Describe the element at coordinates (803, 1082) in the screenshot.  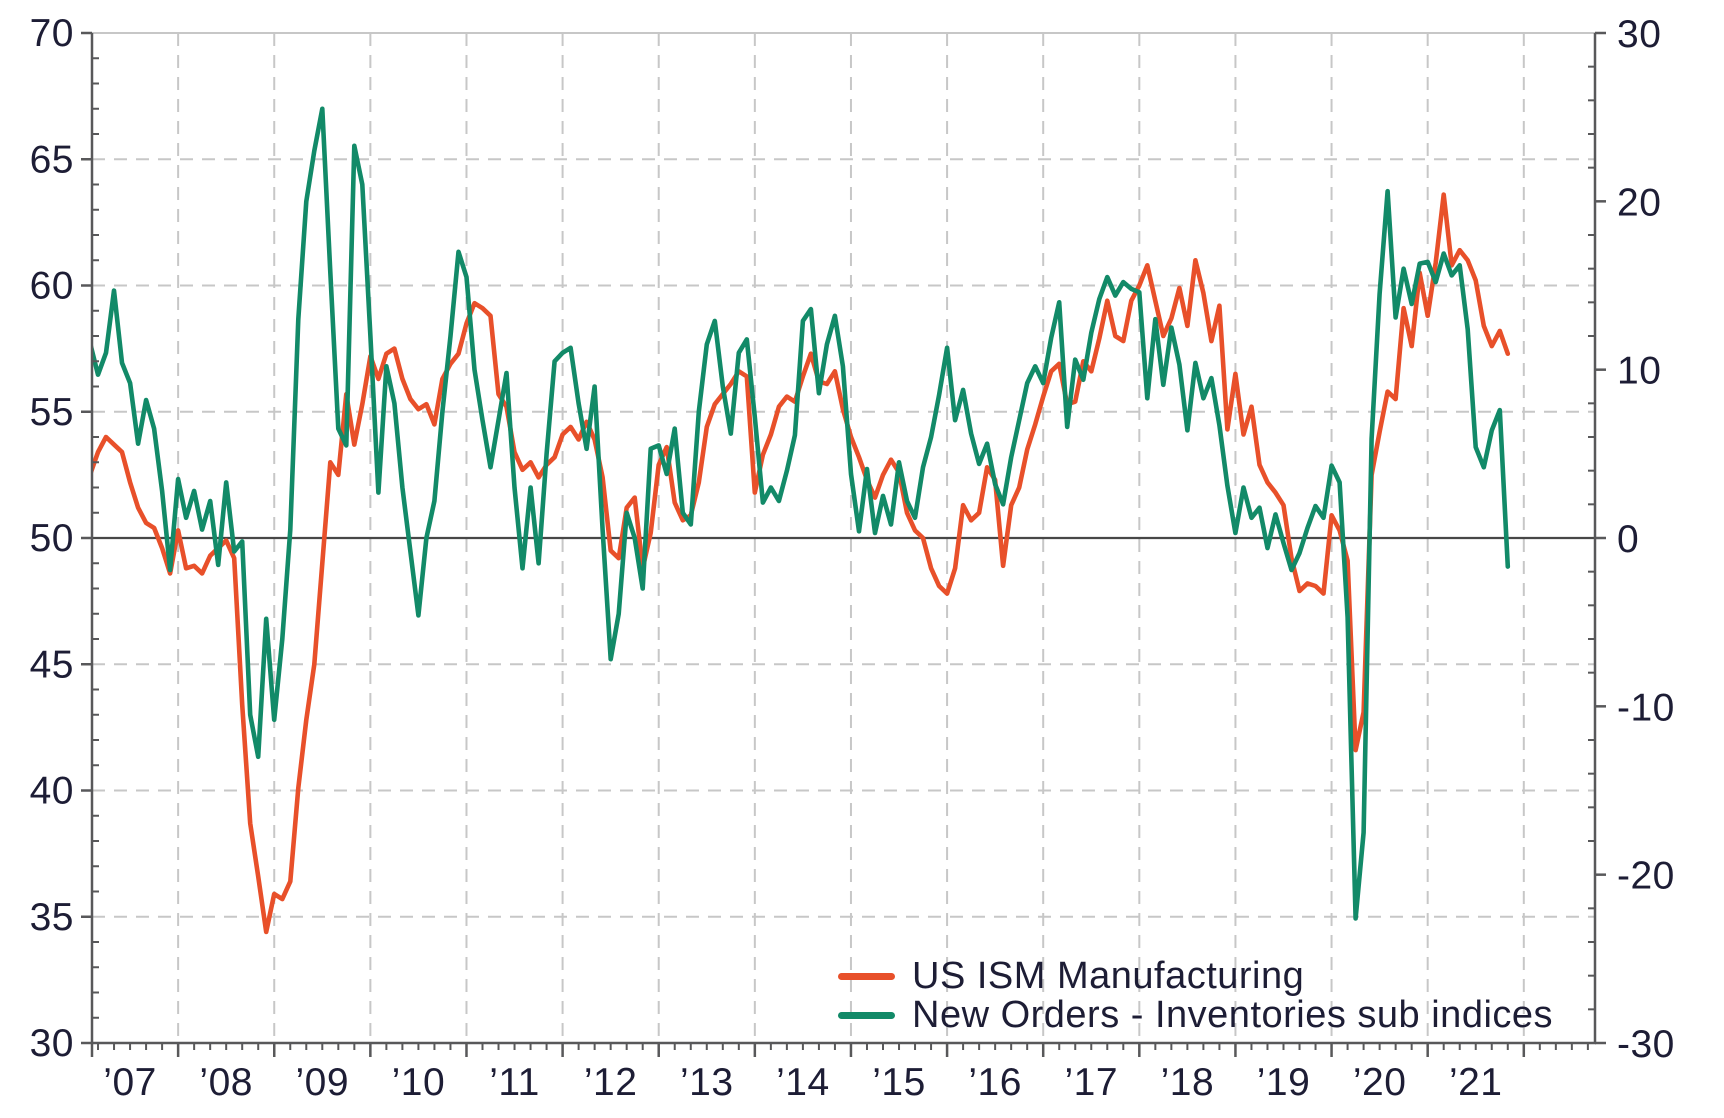
I see `x-axis-year-label: ’14` at that location.